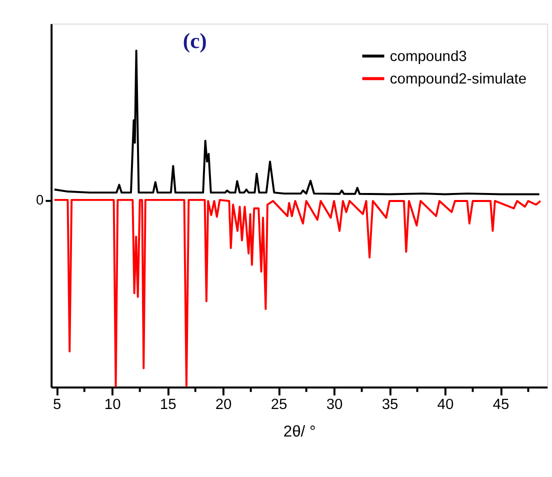  Describe the element at coordinates (334, 405) in the screenshot. I see `x-tick-label: 30` at that location.